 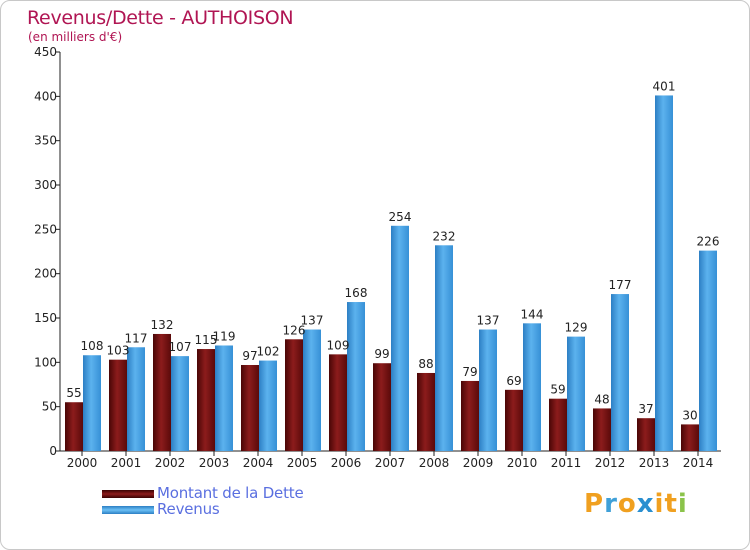 I want to click on x-tick-label: 2008, so click(x=434, y=463).